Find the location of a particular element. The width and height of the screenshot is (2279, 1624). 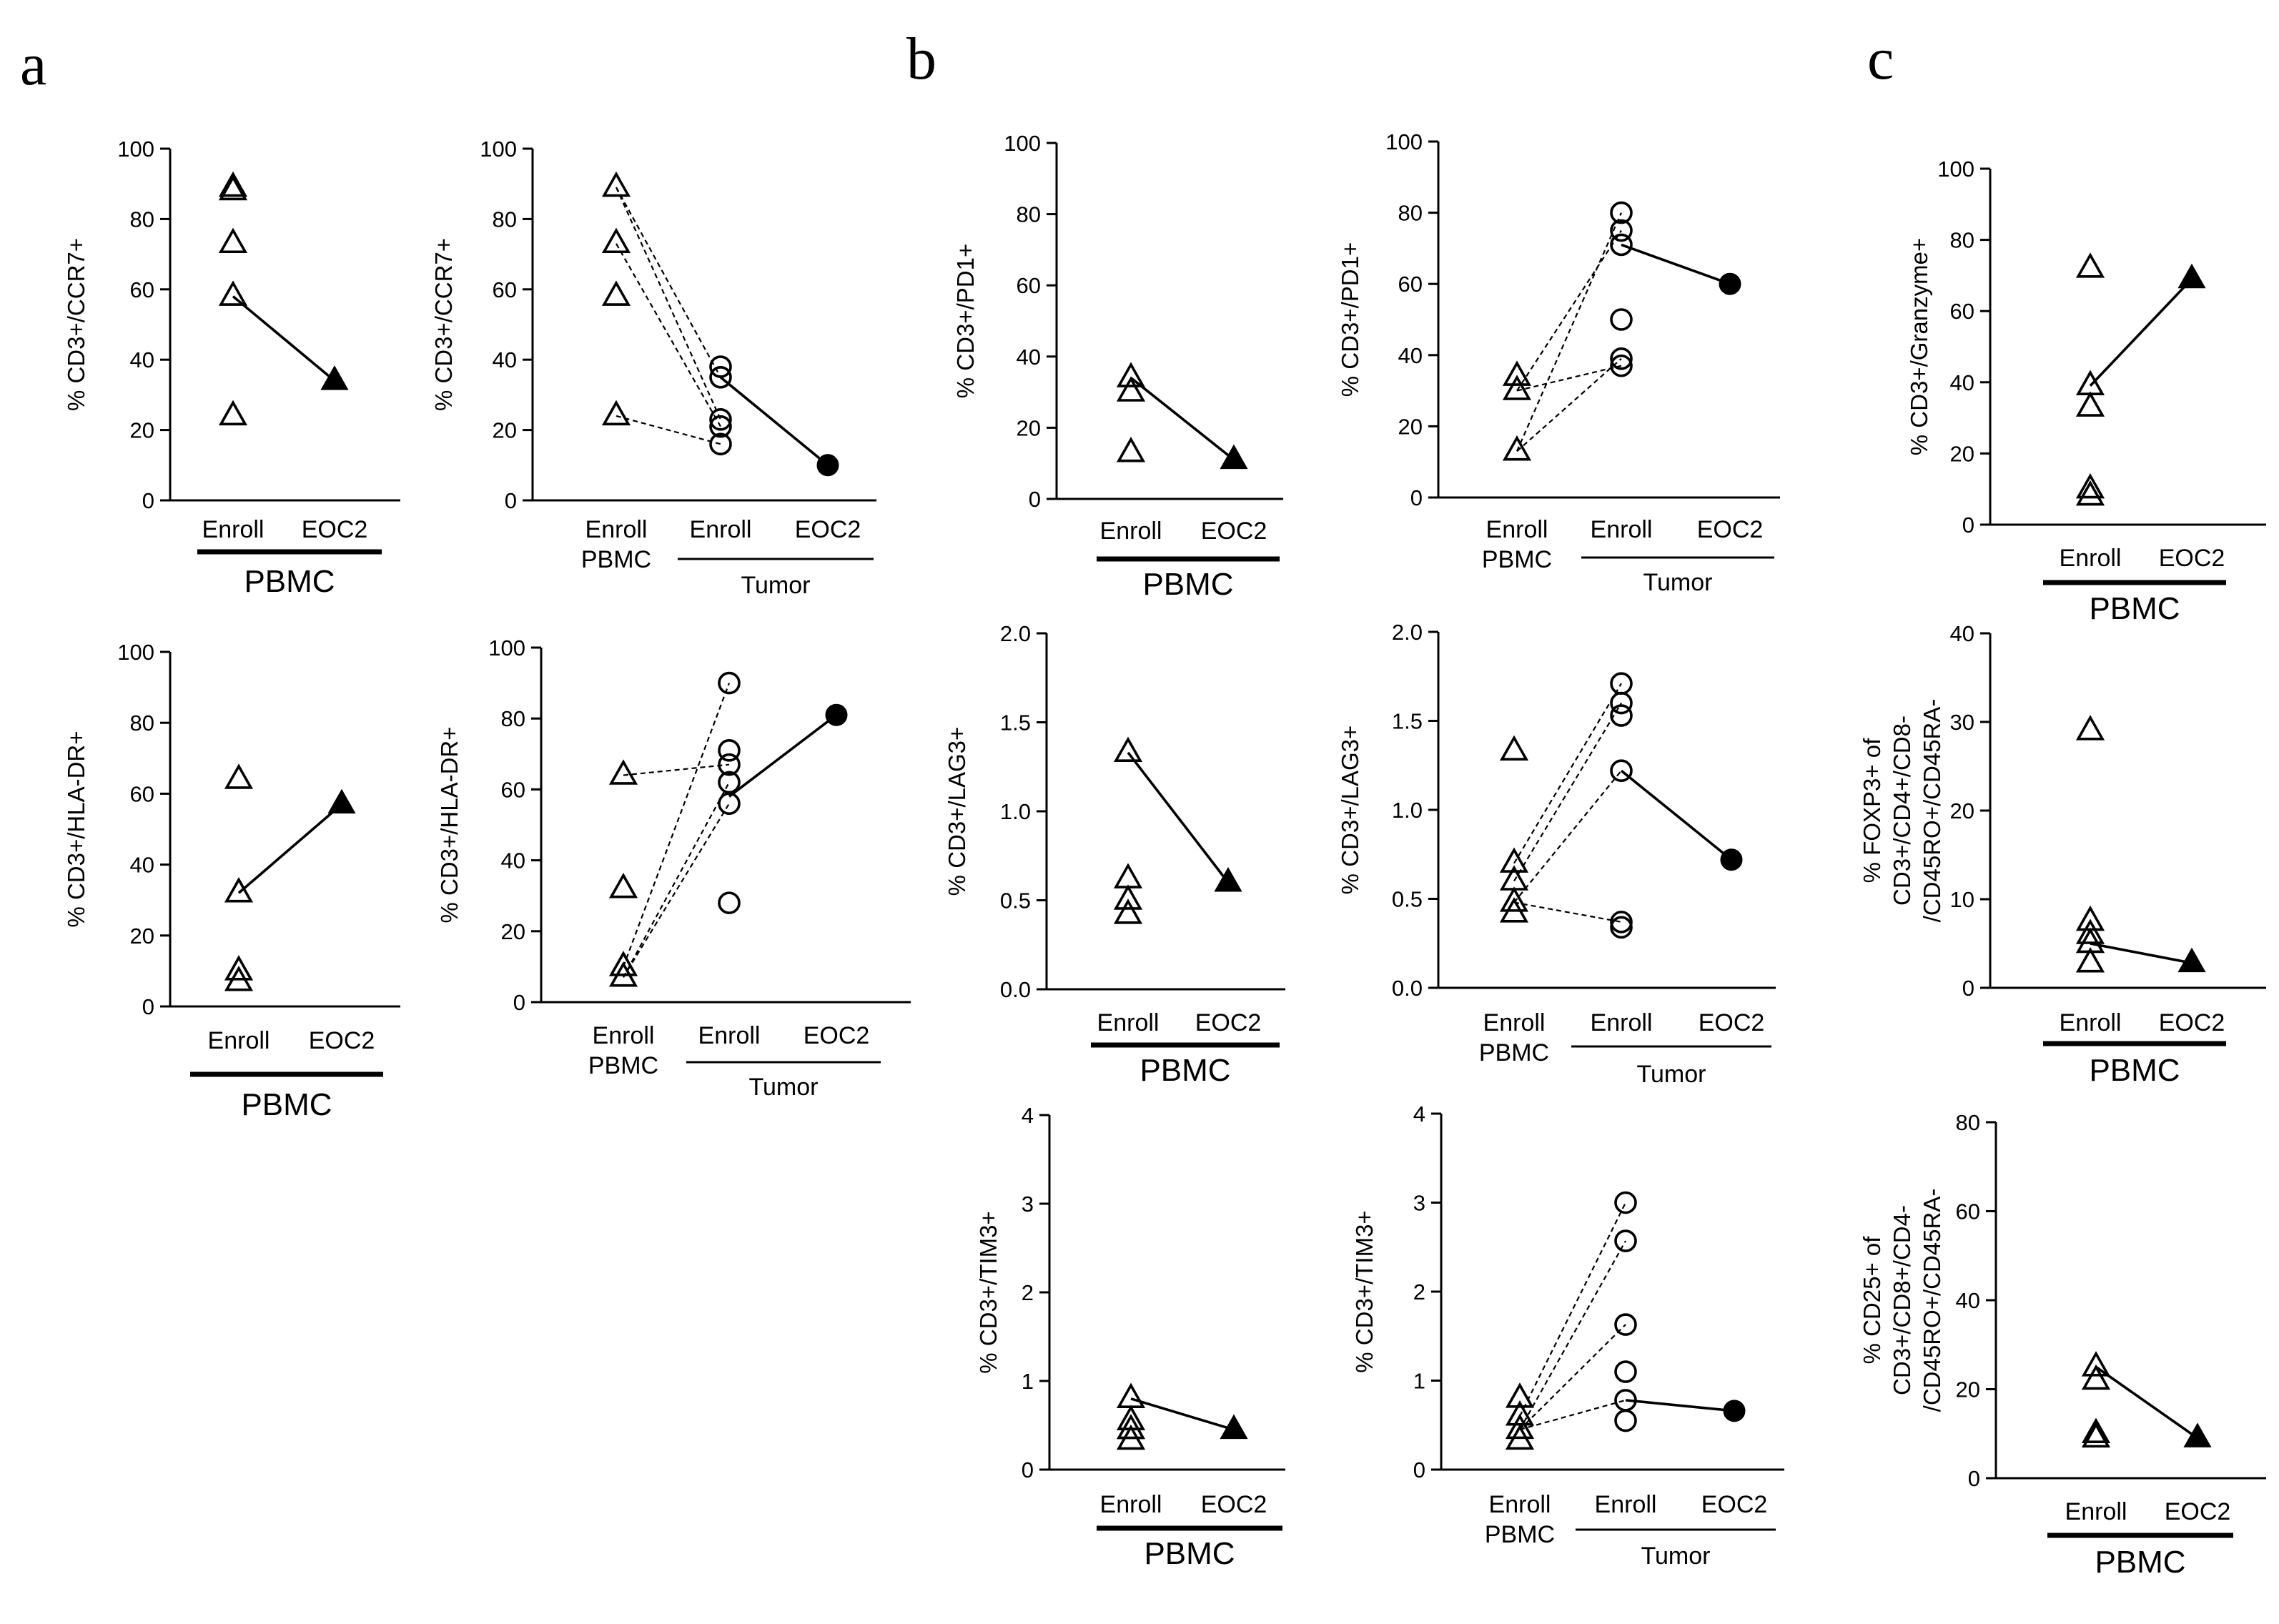

y-tick-label: 30 is located at coordinates (1962, 723).